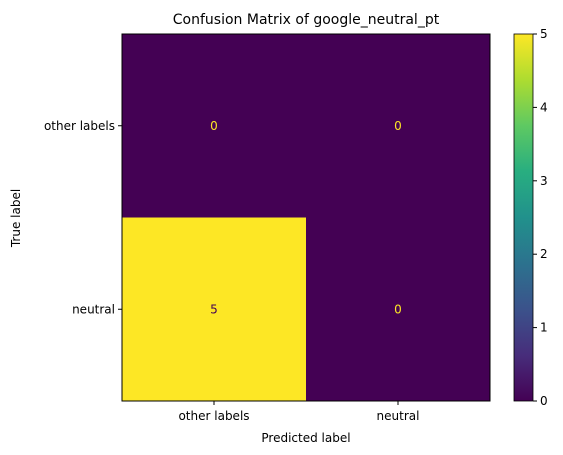 This screenshot has width=563, height=455. I want to click on x-tick-label: neutral, so click(398, 416).